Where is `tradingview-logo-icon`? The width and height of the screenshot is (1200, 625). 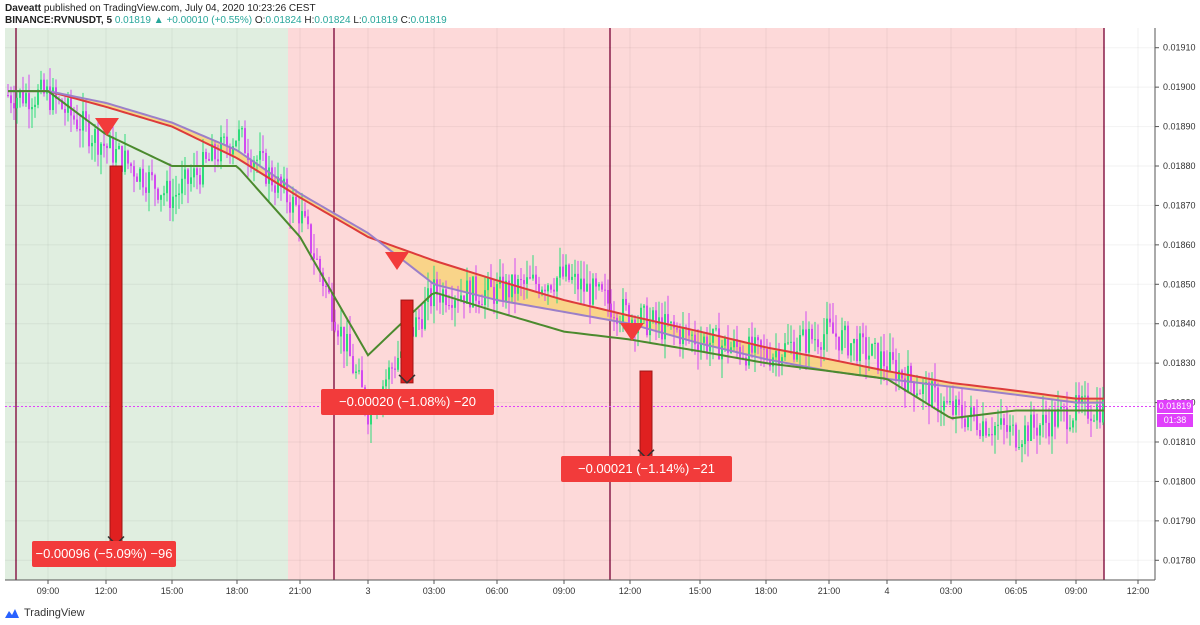 tradingview-logo-icon is located at coordinates (12, 613).